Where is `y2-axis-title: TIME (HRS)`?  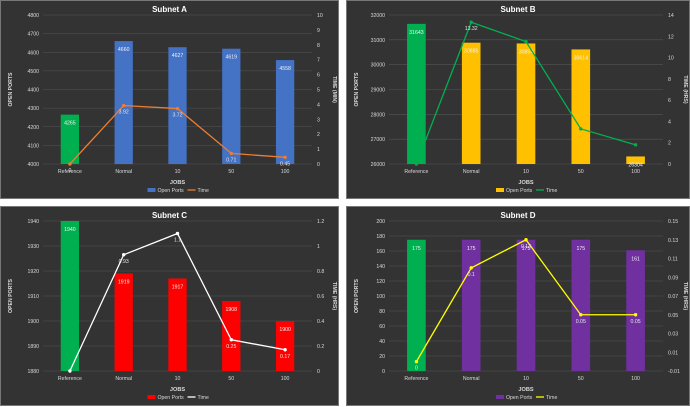 y2-axis-title: TIME (HRS) is located at coordinates (685, 296).